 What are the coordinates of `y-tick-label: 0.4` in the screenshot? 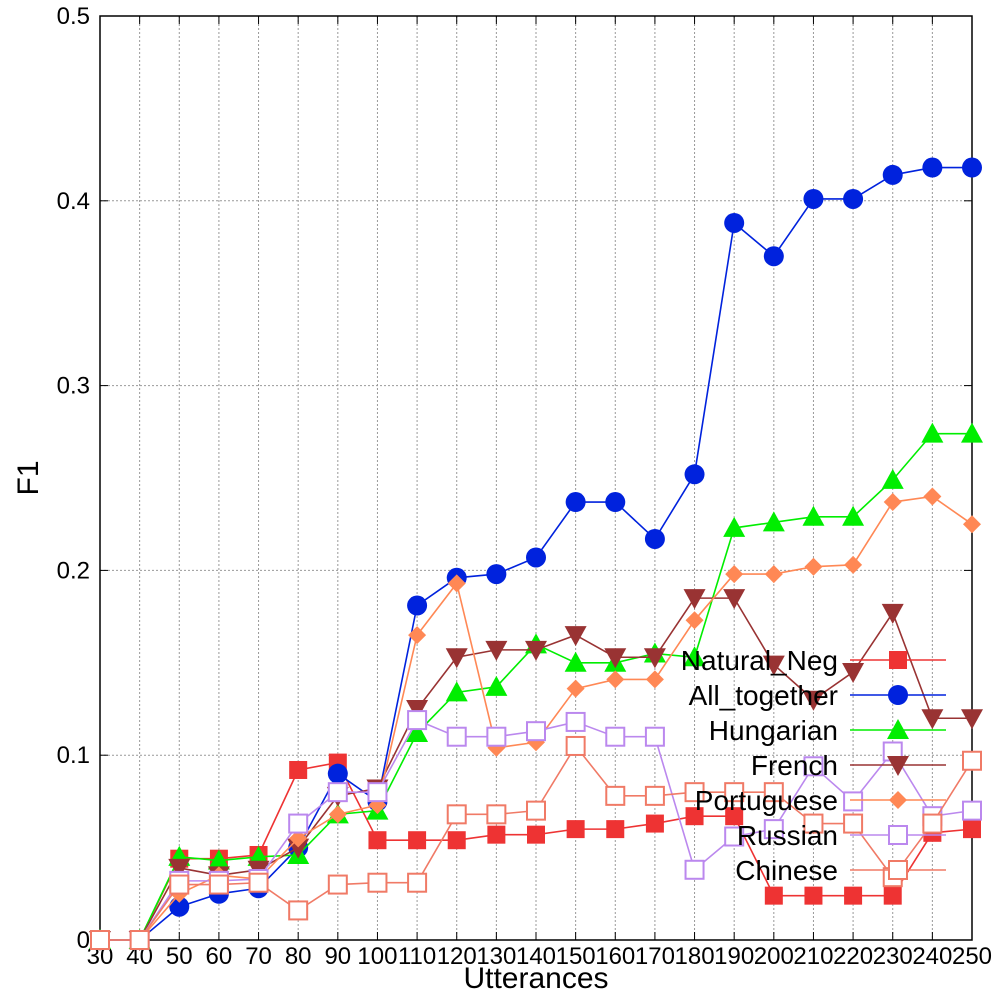 It's located at (73, 201).